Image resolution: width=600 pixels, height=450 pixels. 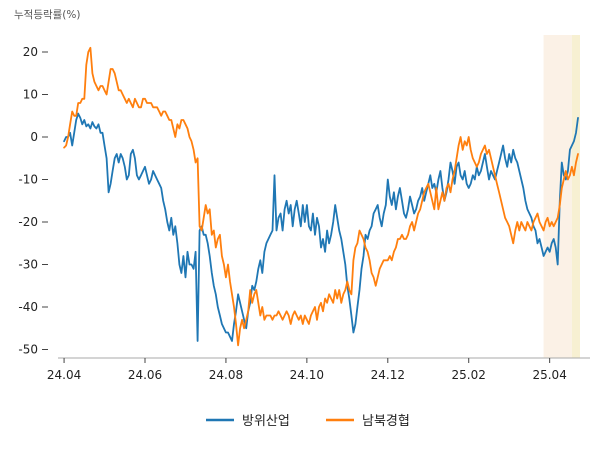 I want to click on x-tick-label: 24.06, so click(x=145, y=375).